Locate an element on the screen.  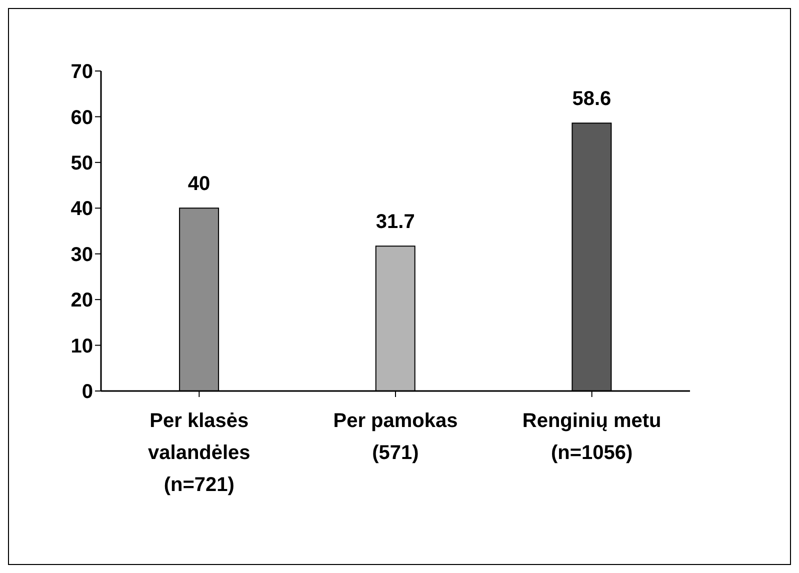
y-tick-label: 60 is located at coordinates (81, 117).